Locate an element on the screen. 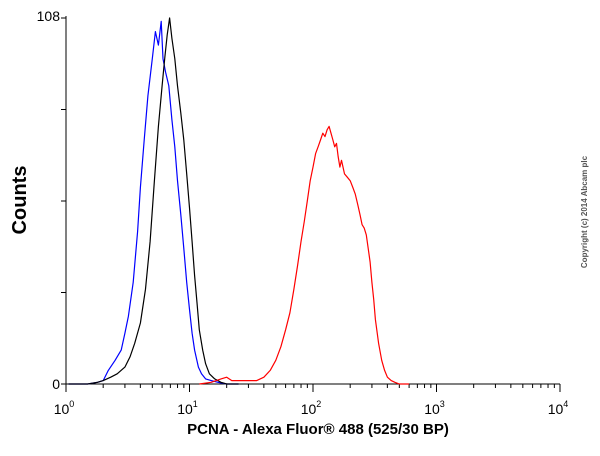 This screenshot has height=456, width=600. y-axis-ticks is located at coordinates (63, 201).